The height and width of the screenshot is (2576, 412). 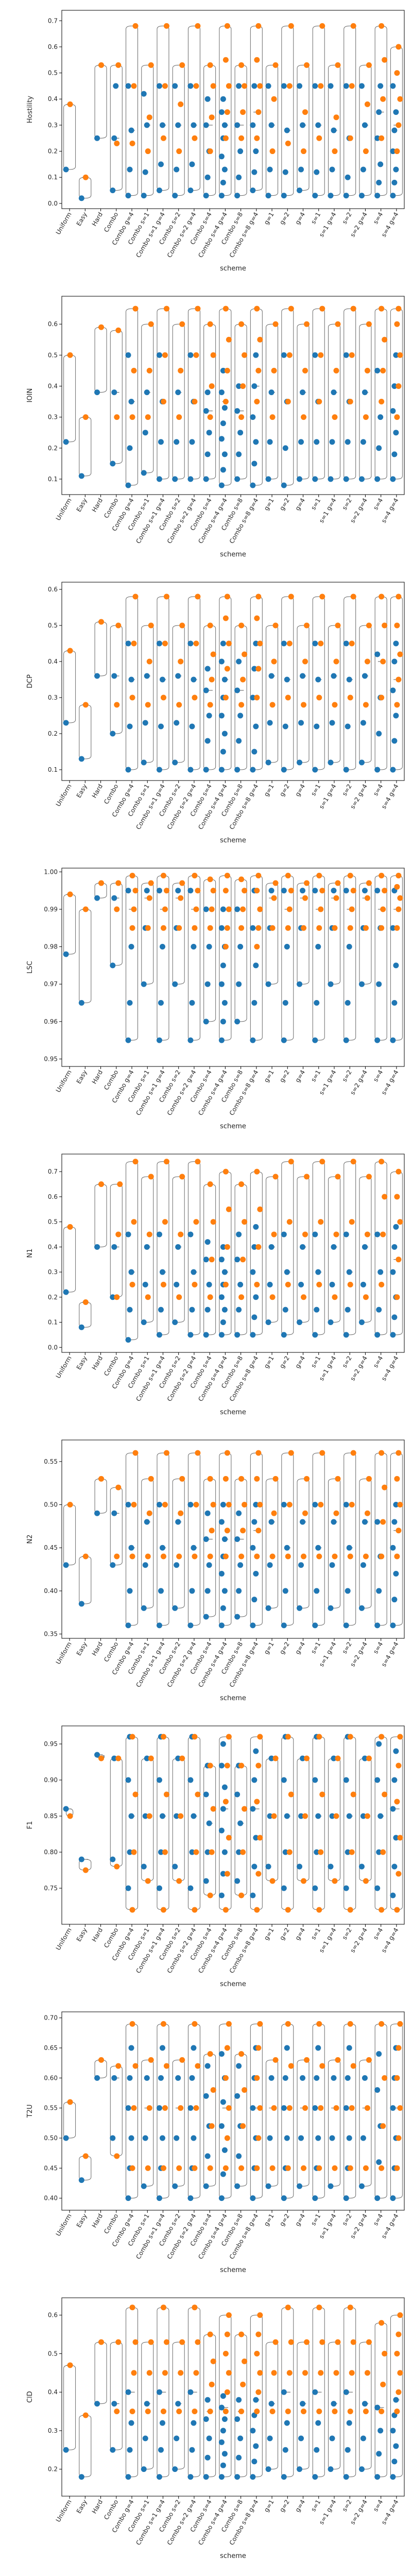 What do you see at coordinates (51, 984) in the screenshot?
I see `y-tick-label: 0.97` at bounding box center [51, 984].